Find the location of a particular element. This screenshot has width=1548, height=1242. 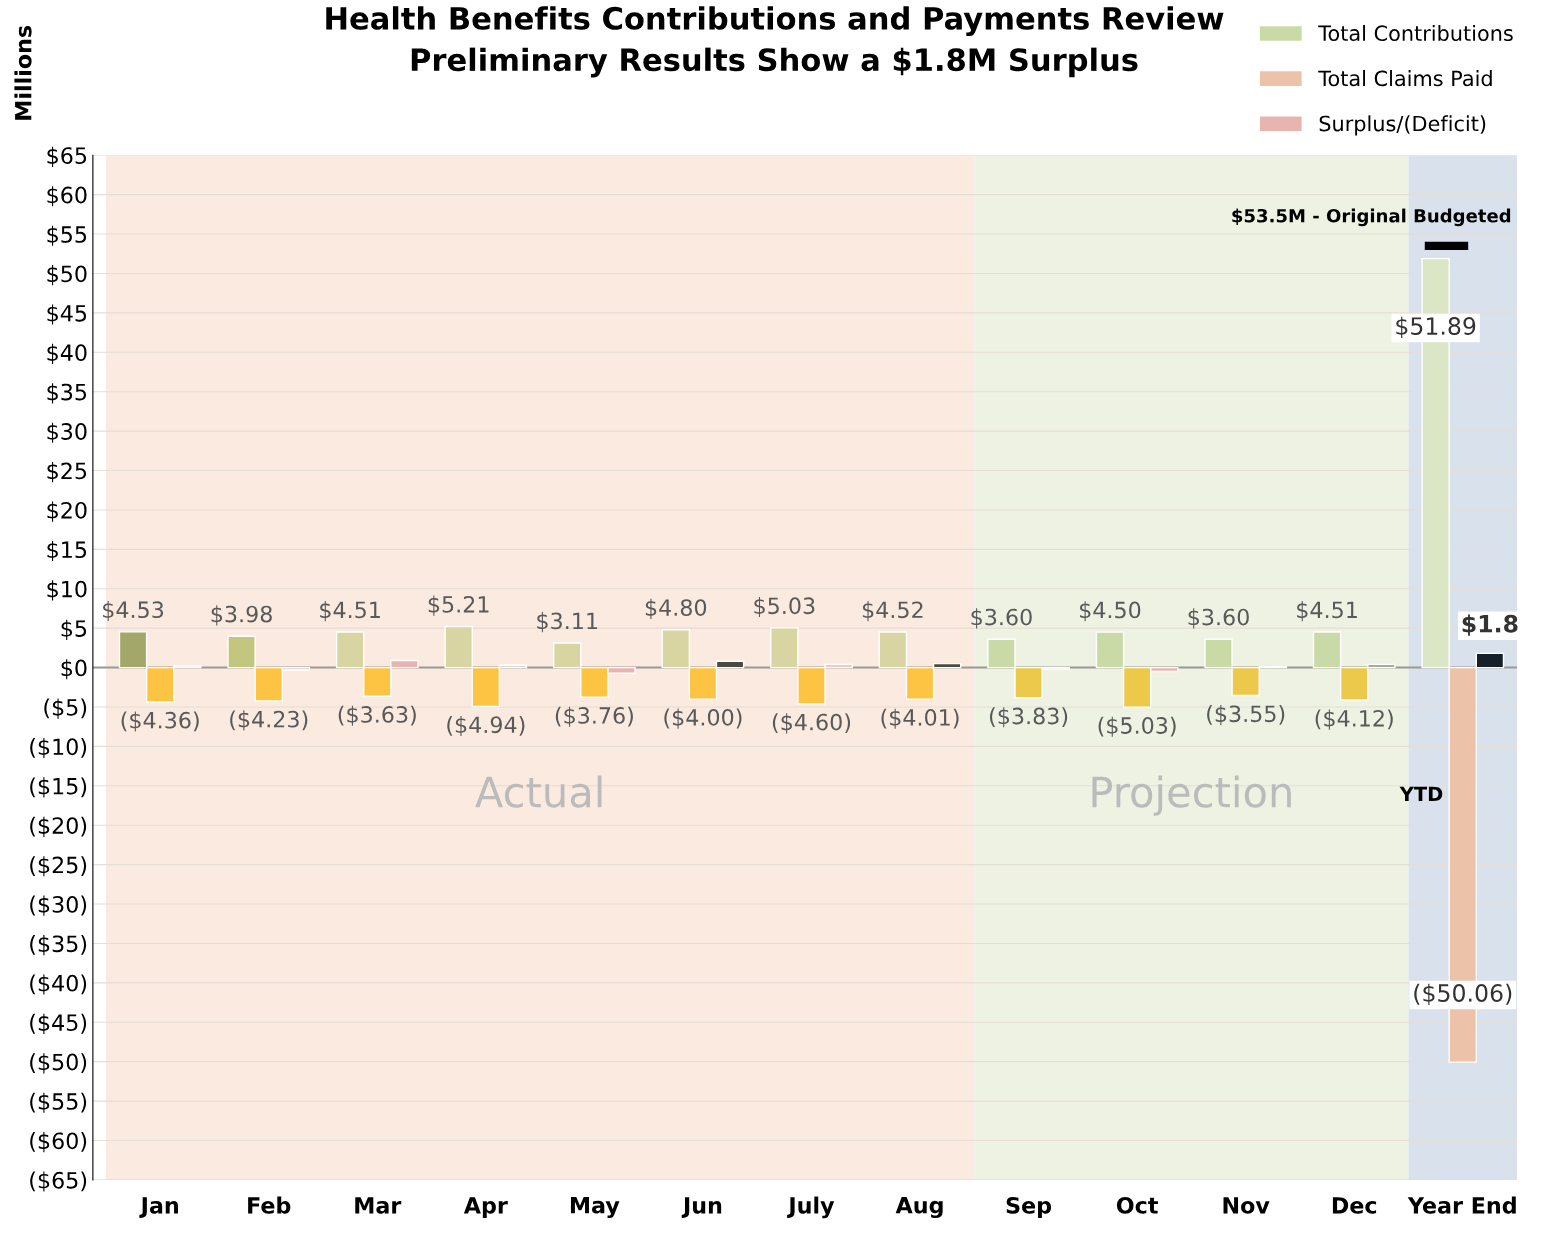

y-tick-label: $55 is located at coordinates (67, 235).